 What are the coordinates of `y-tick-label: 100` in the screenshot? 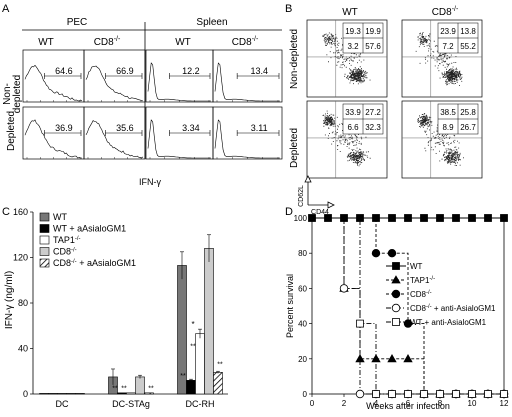 It's located at (301, 218).